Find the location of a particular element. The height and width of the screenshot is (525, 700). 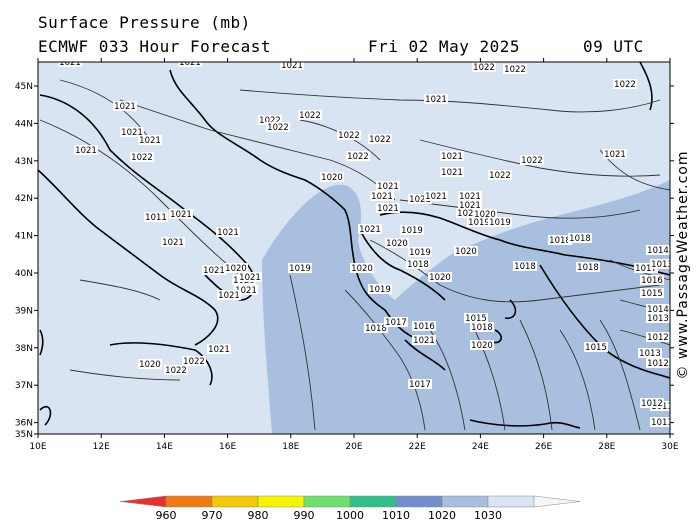

legend-swatch-end is located at coordinates (557, 501).